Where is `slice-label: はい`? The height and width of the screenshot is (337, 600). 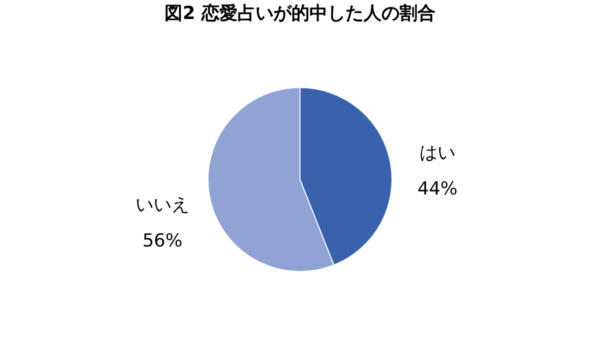
slice-label: はい is located at coordinates (438, 153).